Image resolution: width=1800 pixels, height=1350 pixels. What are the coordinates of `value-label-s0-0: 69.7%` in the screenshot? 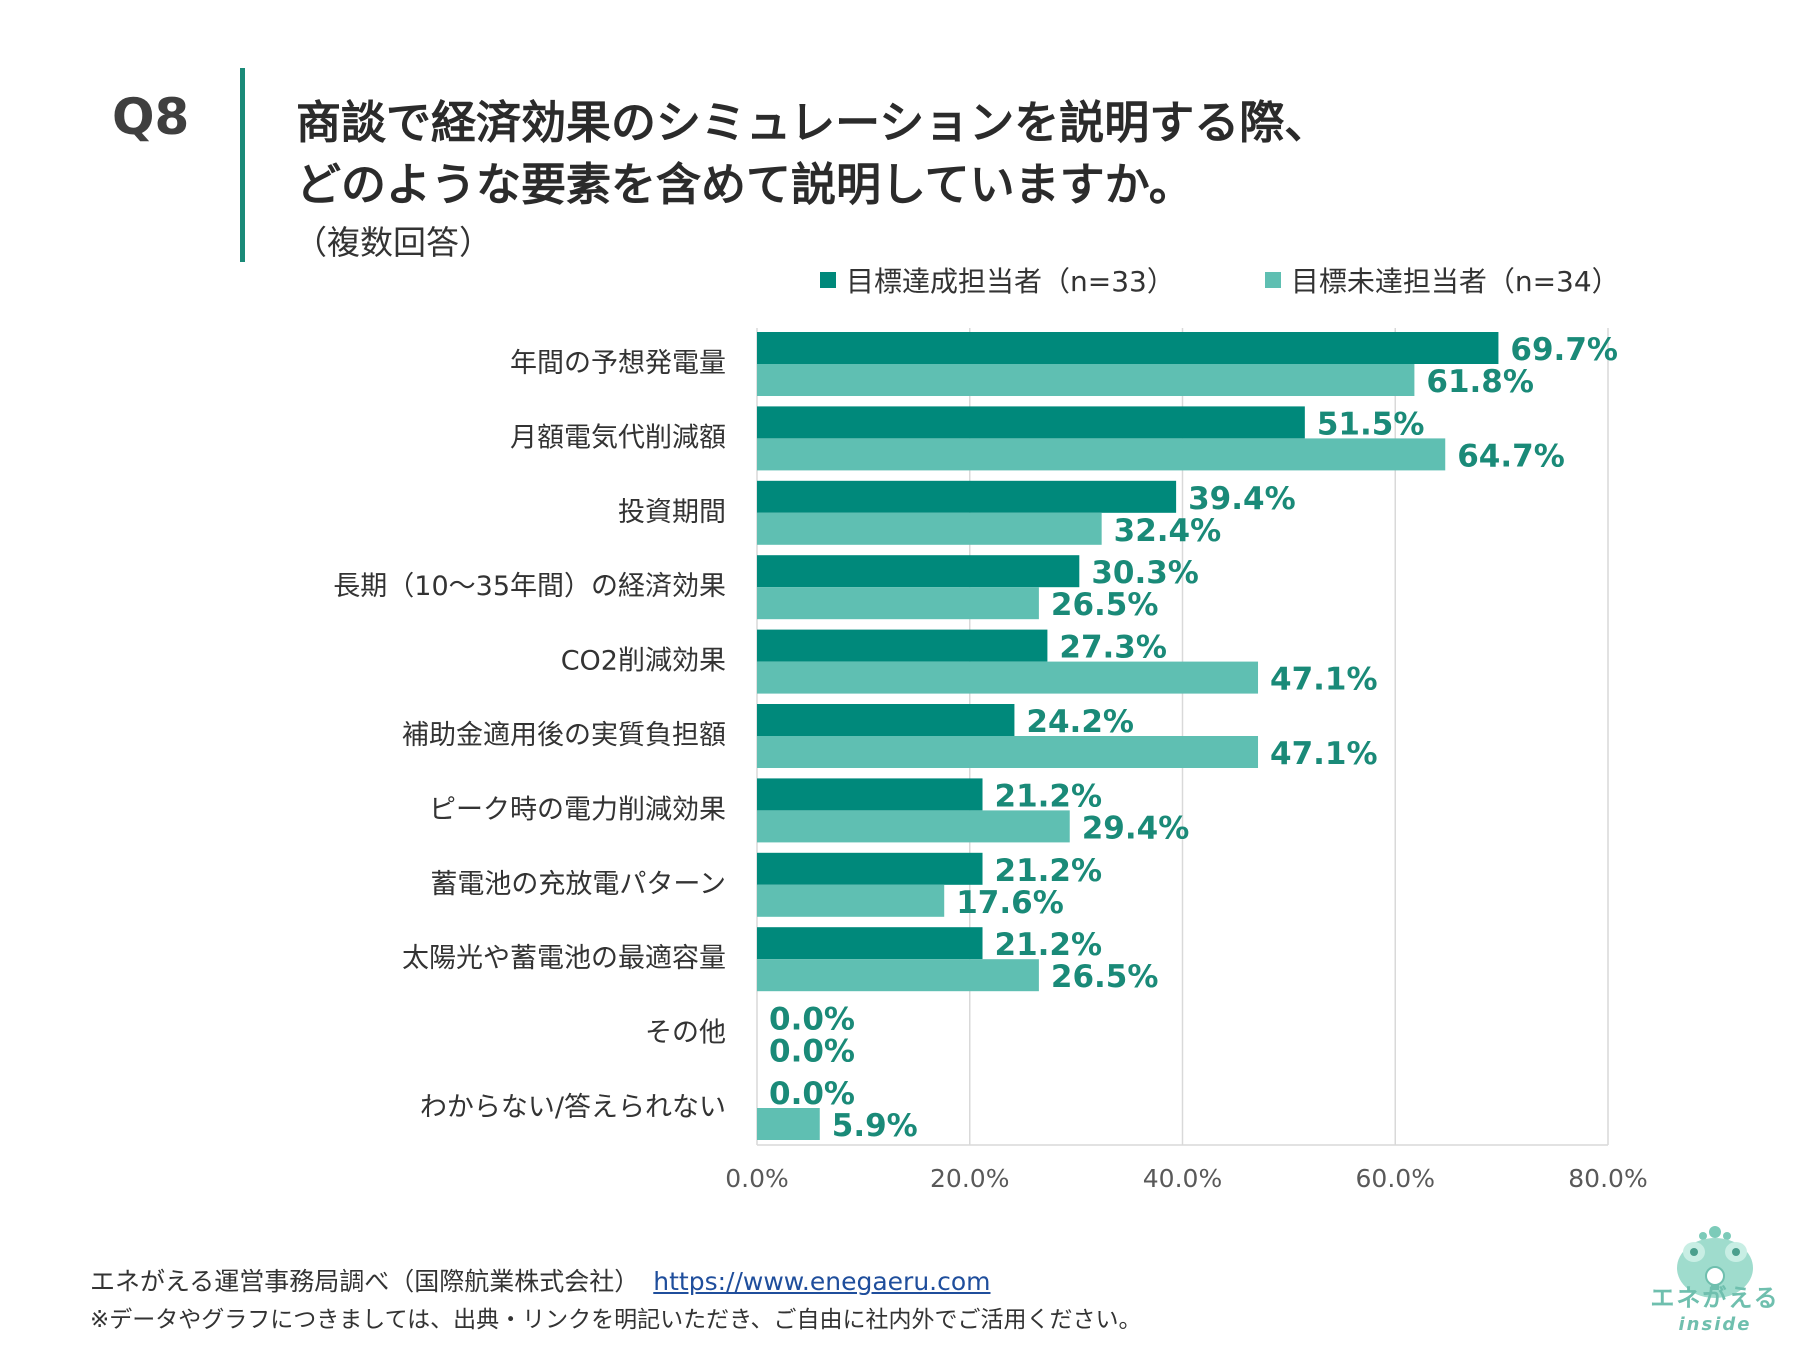 It's located at (1564, 350).